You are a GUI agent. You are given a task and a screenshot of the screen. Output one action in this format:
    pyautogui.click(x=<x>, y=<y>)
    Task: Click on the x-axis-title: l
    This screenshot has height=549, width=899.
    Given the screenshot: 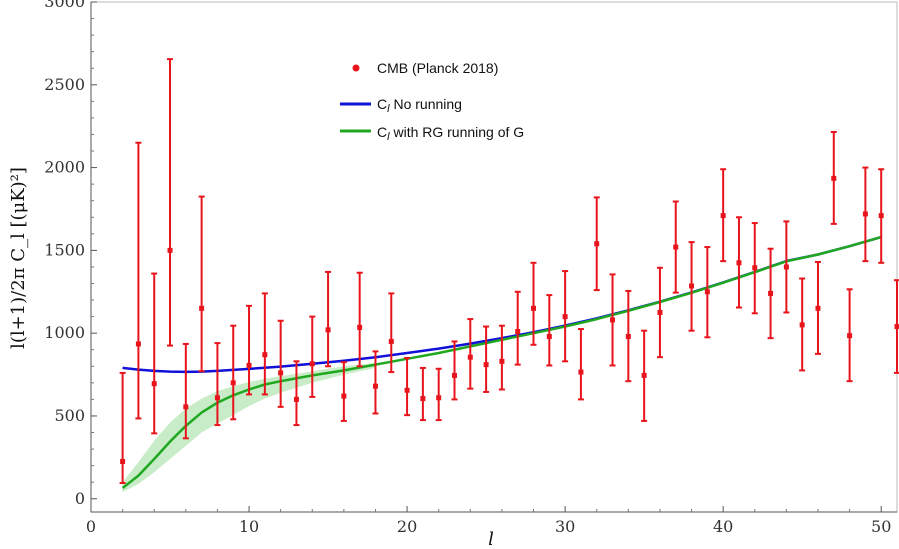 What is the action you would take?
    pyautogui.click(x=491, y=539)
    